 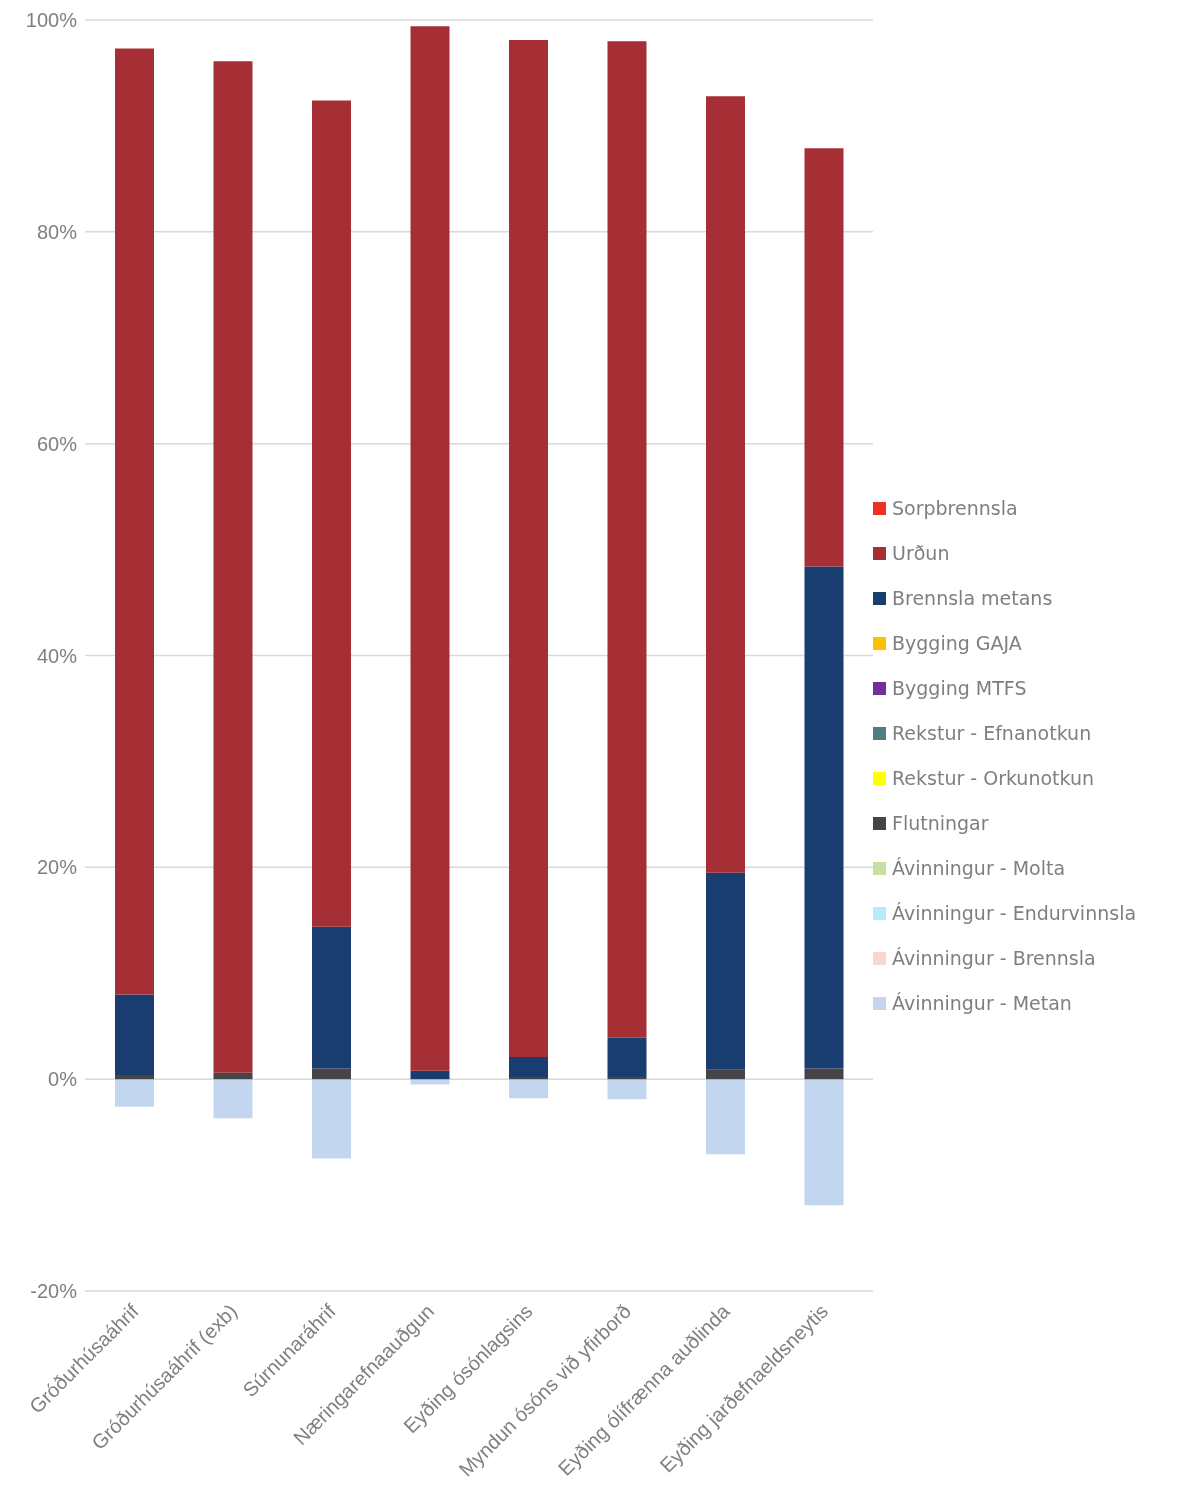 I want to click on legend-label: Sorpbrennsla, so click(x=955, y=508).